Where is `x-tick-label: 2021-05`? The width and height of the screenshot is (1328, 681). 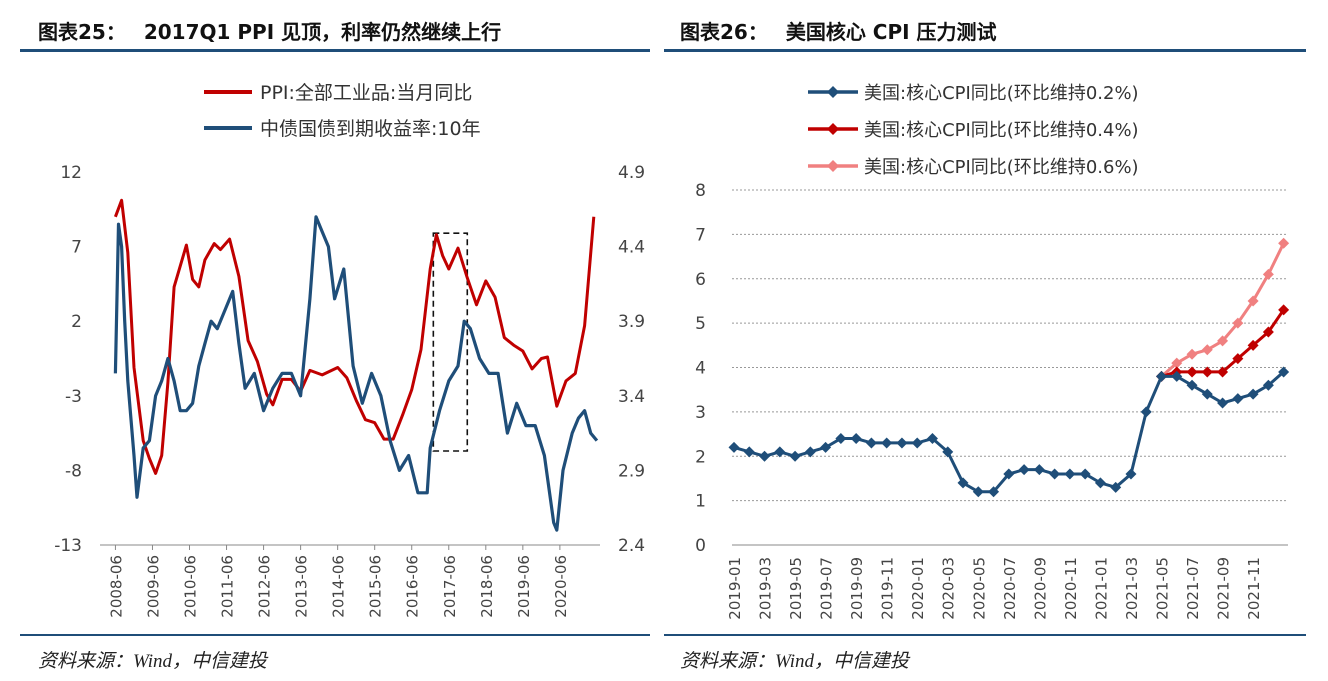 x-tick-label: 2021-05 is located at coordinates (1162, 588).